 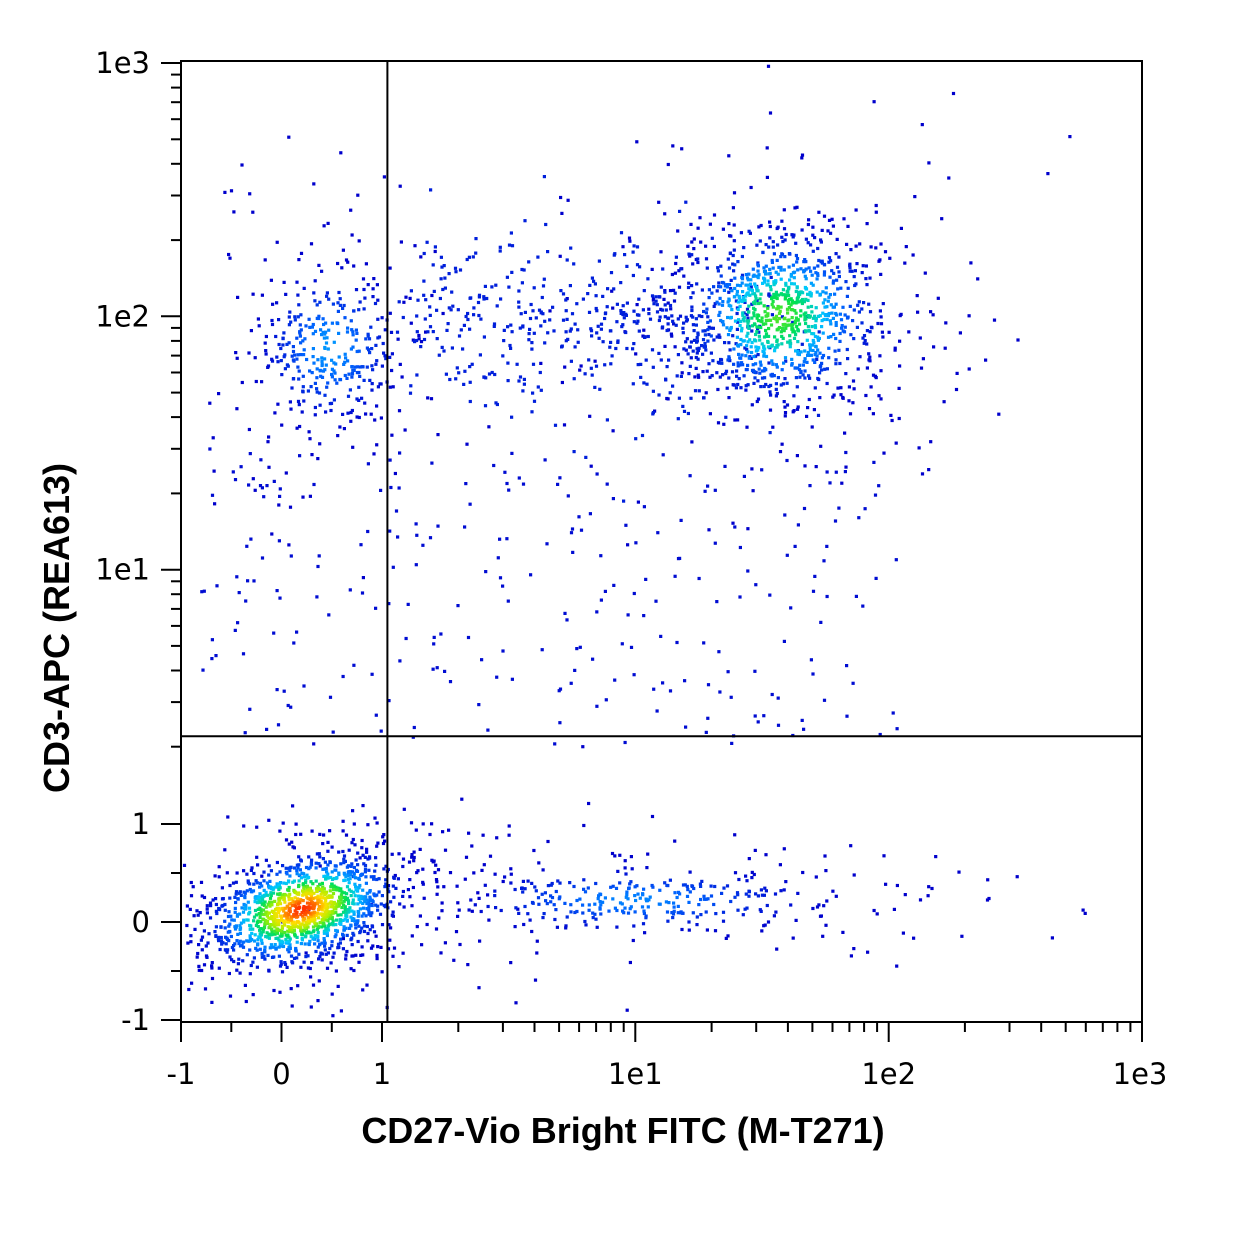 I want to click on x-tick-label: 0, so click(x=281, y=1074).